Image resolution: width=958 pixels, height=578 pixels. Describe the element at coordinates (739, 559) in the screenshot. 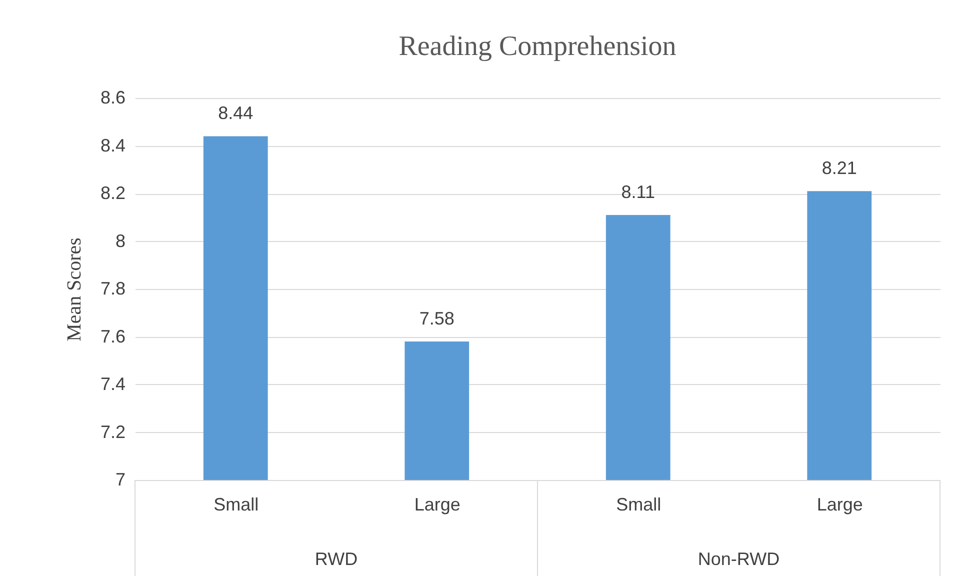

I see `text: Non-RWD` at that location.